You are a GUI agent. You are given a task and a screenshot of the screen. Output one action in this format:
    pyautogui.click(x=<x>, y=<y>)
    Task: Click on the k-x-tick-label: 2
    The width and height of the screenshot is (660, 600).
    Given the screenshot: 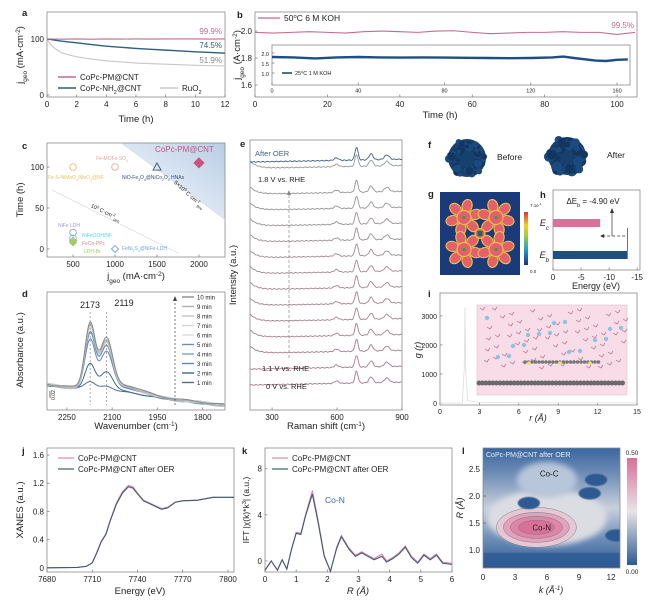 What is the action you would take?
    pyautogui.click(x=327, y=579)
    